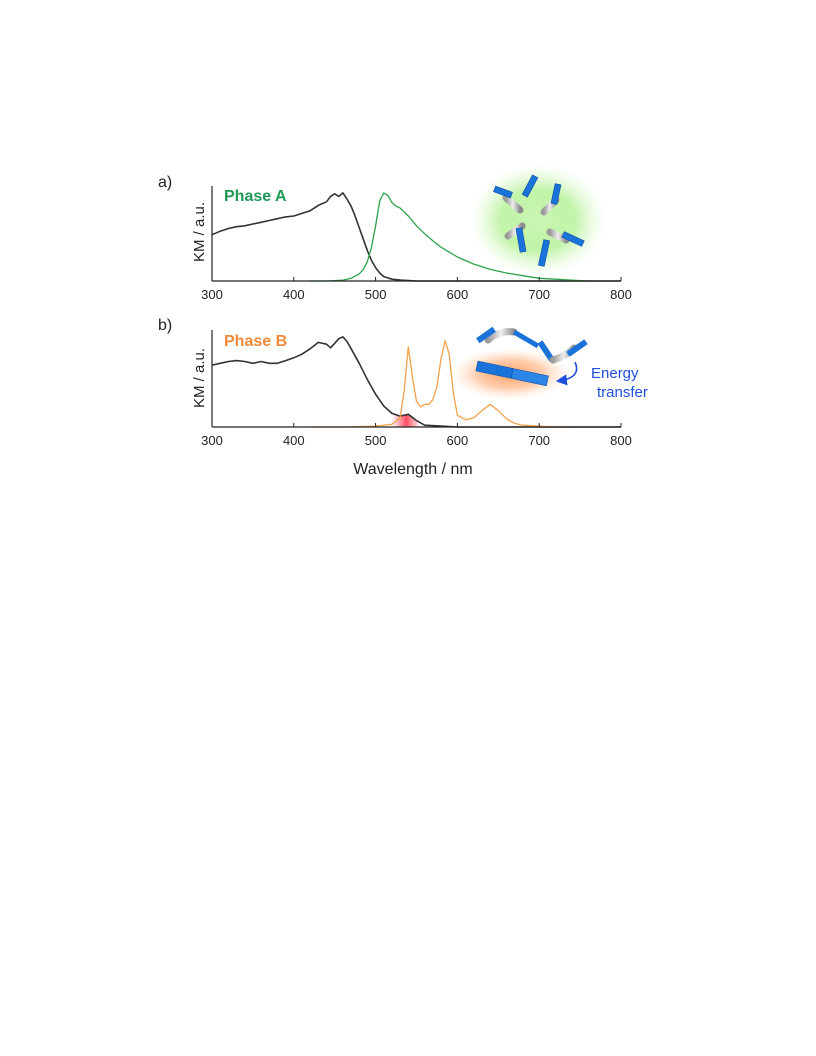  Describe the element at coordinates (199, 232) in the screenshot. I see `y-axis-label-a: KM / a.u.` at that location.